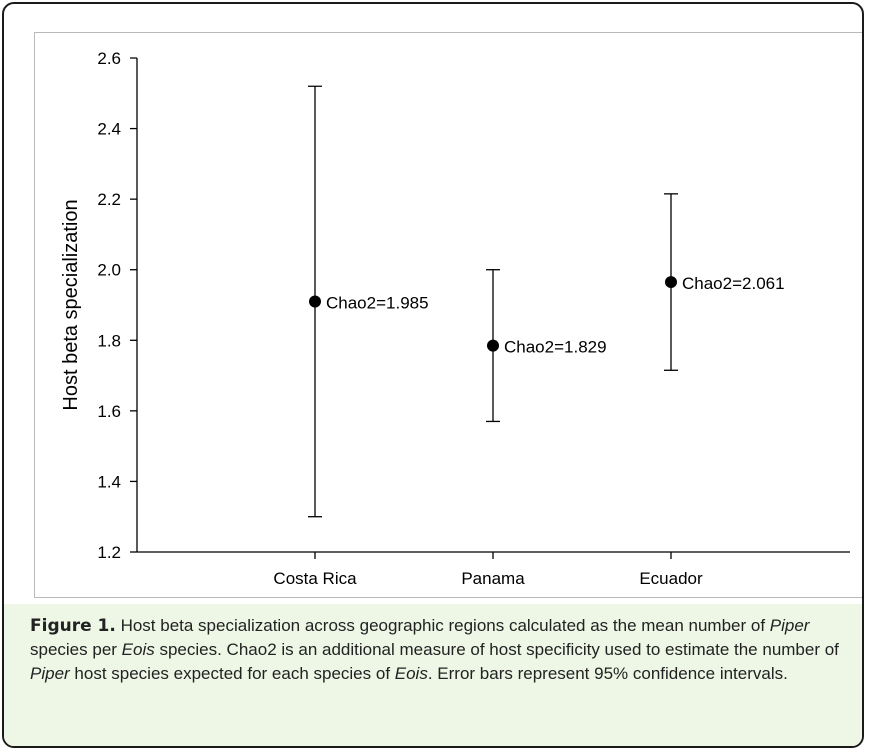 The height and width of the screenshot is (754, 870). I want to click on y-tick-label-4: 2.0, so click(109, 270).